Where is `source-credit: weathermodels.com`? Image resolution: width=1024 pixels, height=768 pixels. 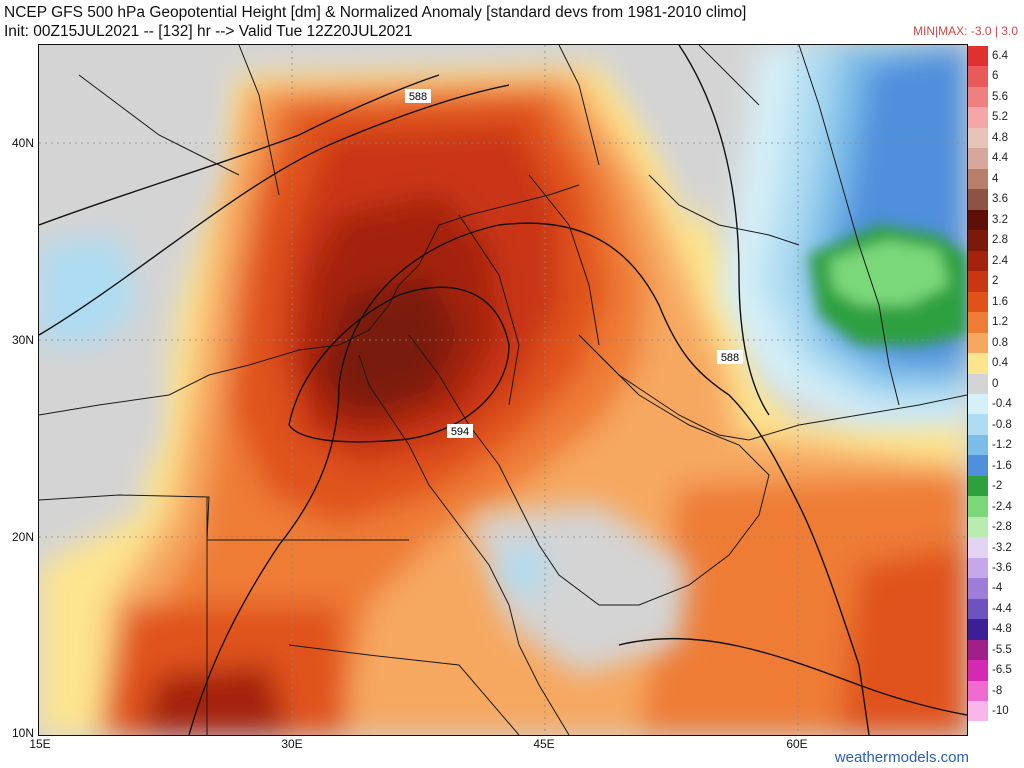
source-credit: weathermodels.com is located at coordinates (901, 757).